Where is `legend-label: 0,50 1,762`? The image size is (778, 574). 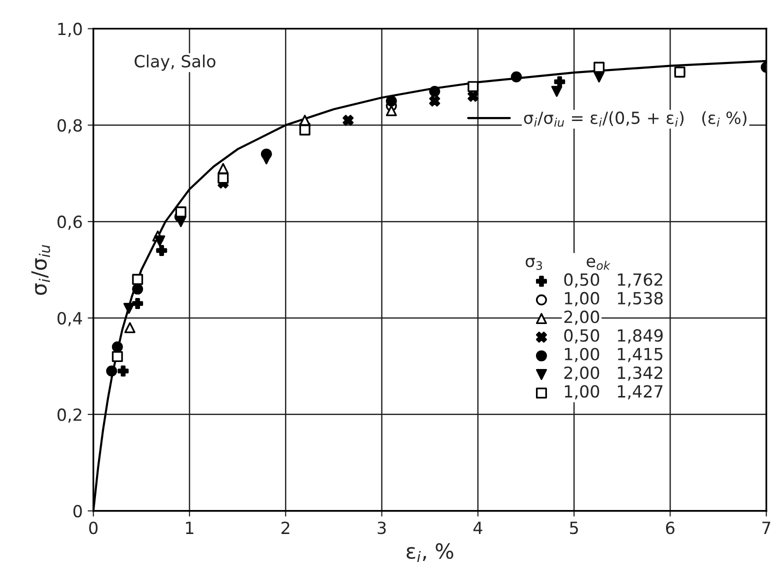 legend-label: 0,50 1,762 is located at coordinates (613, 280).